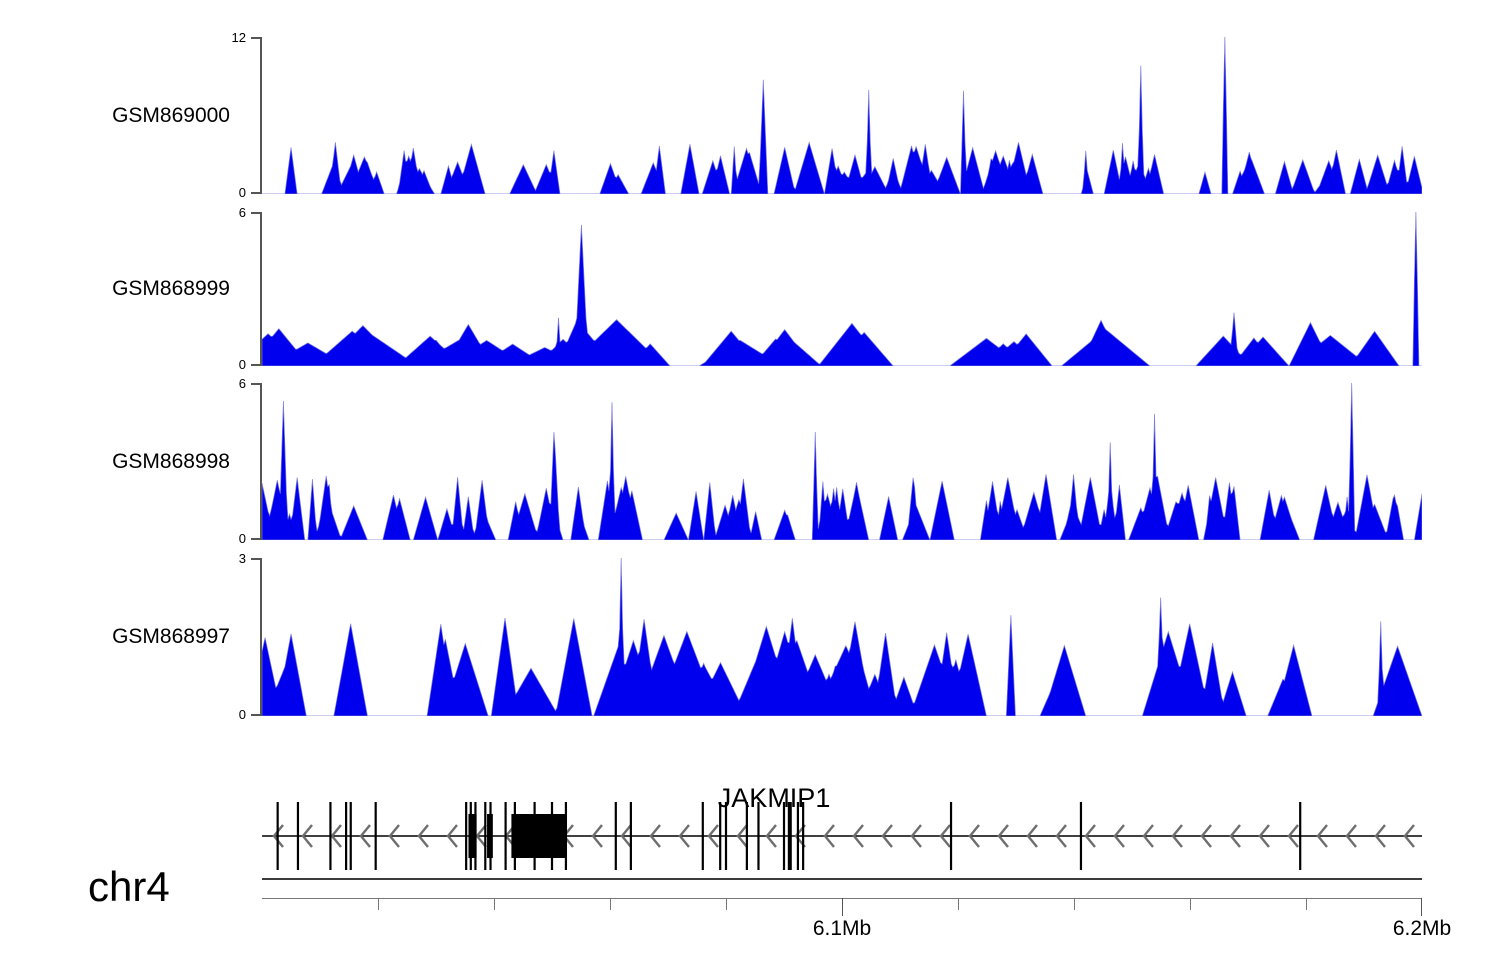  What do you see at coordinates (842, 928) in the screenshot?
I see `ruler-label: 6.1Mb` at bounding box center [842, 928].